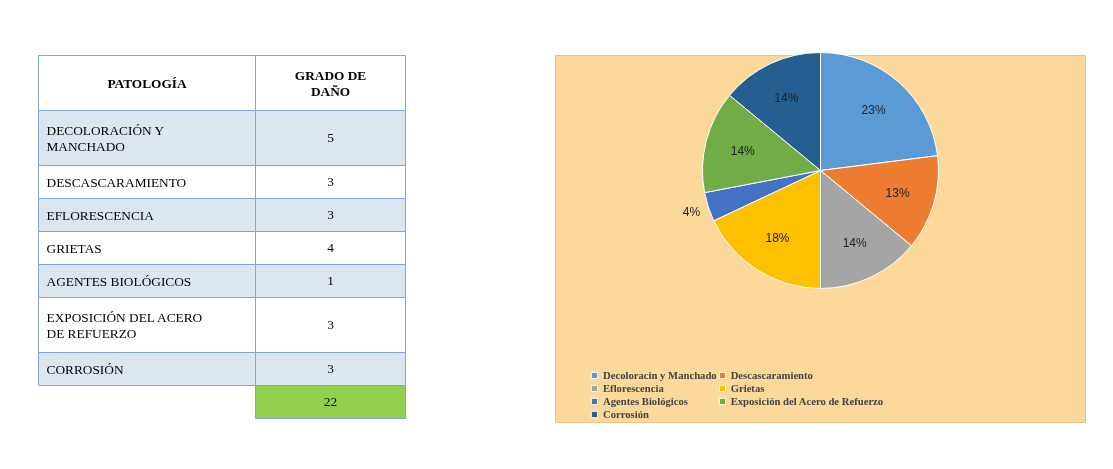  What do you see at coordinates (807, 401) in the screenshot?
I see `legend-label: Exposición del Acero de Refuerzo` at bounding box center [807, 401].